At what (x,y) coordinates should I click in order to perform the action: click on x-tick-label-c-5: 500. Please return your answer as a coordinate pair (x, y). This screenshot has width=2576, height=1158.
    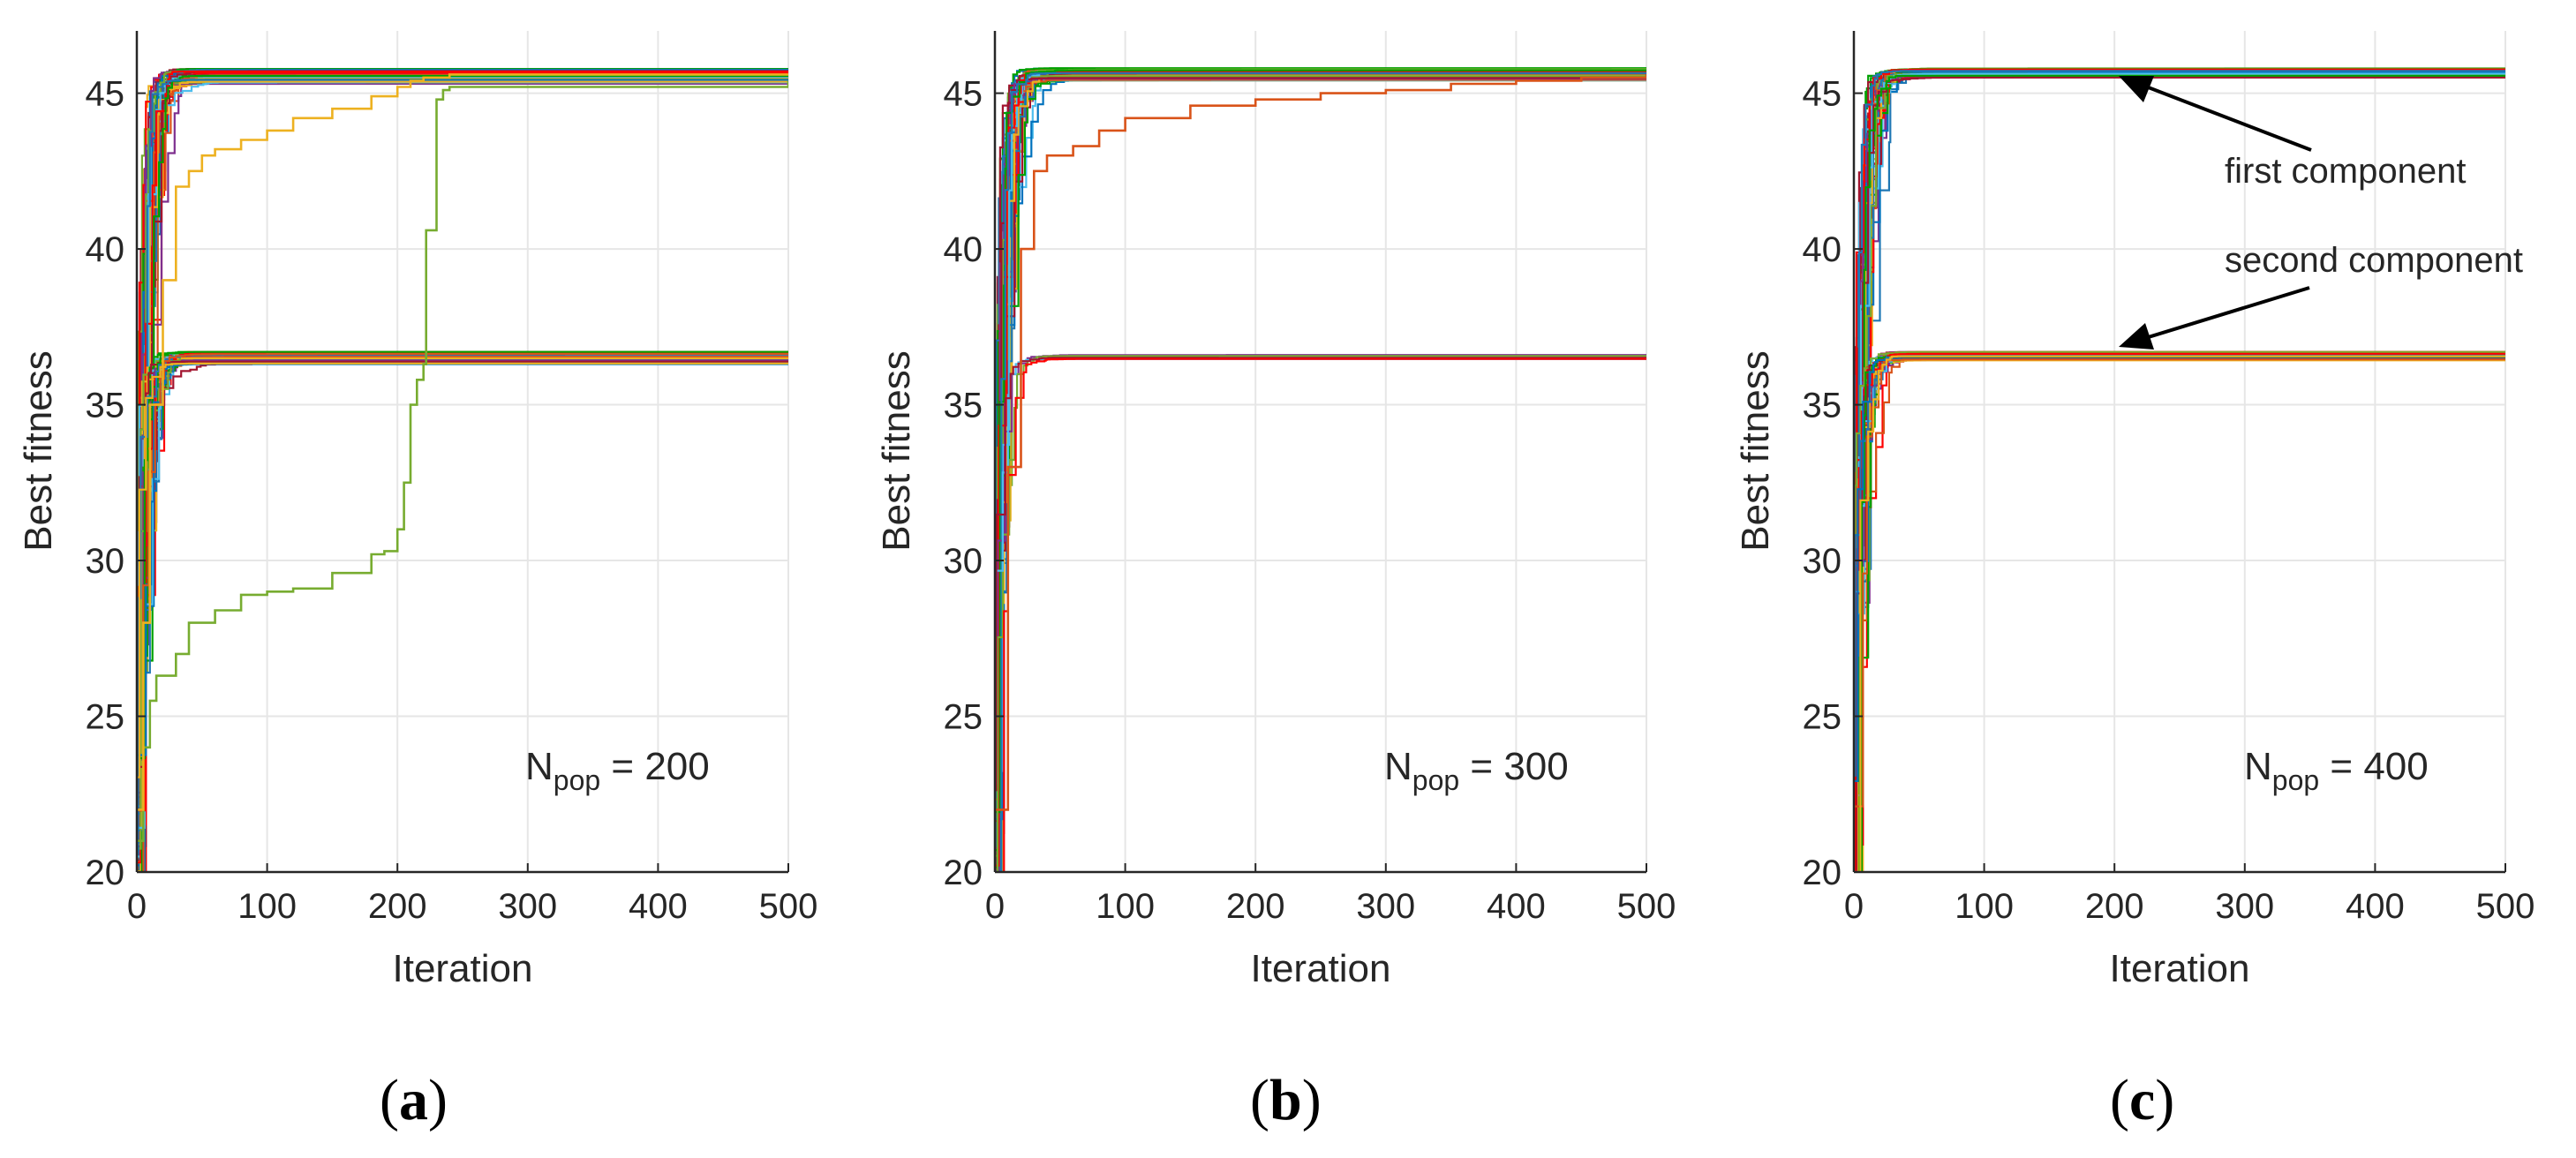
    Looking at the image, I should click on (2505, 906).